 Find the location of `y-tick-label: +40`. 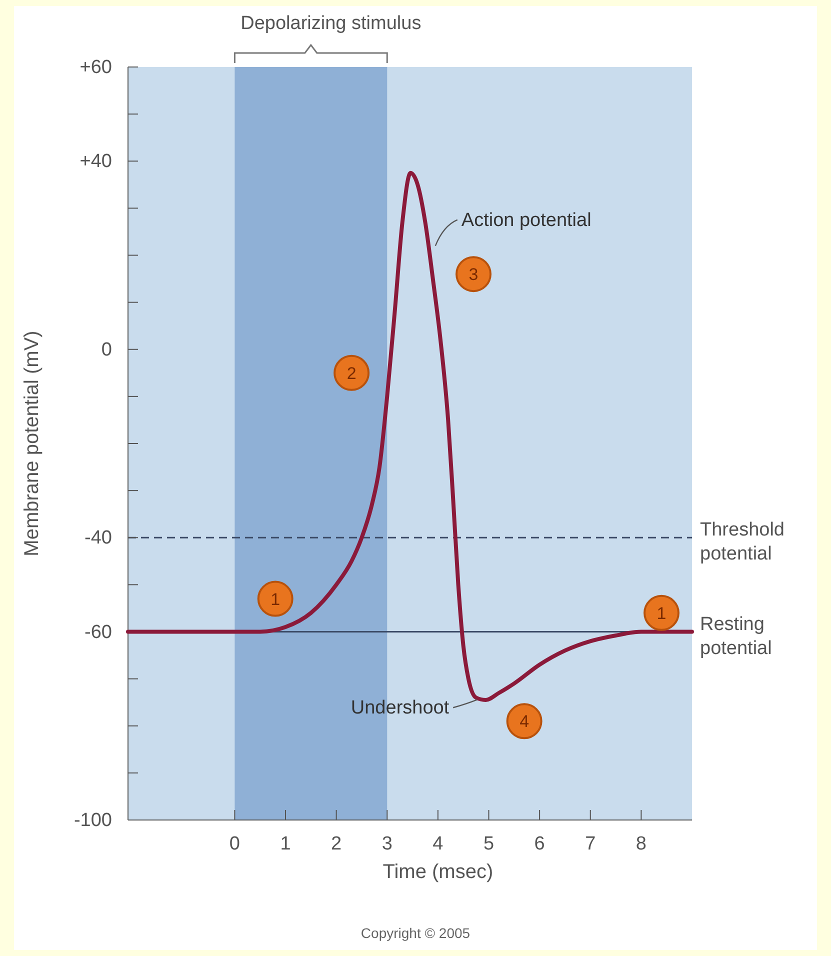

y-tick-label: +40 is located at coordinates (96, 161).